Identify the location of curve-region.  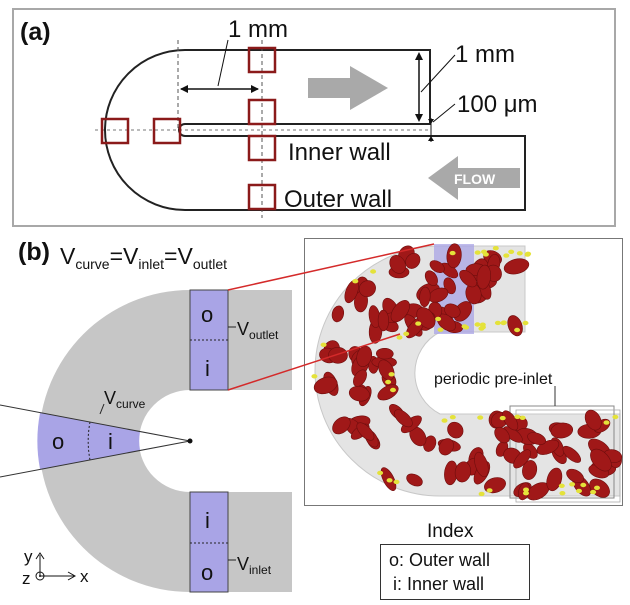
(113, 441).